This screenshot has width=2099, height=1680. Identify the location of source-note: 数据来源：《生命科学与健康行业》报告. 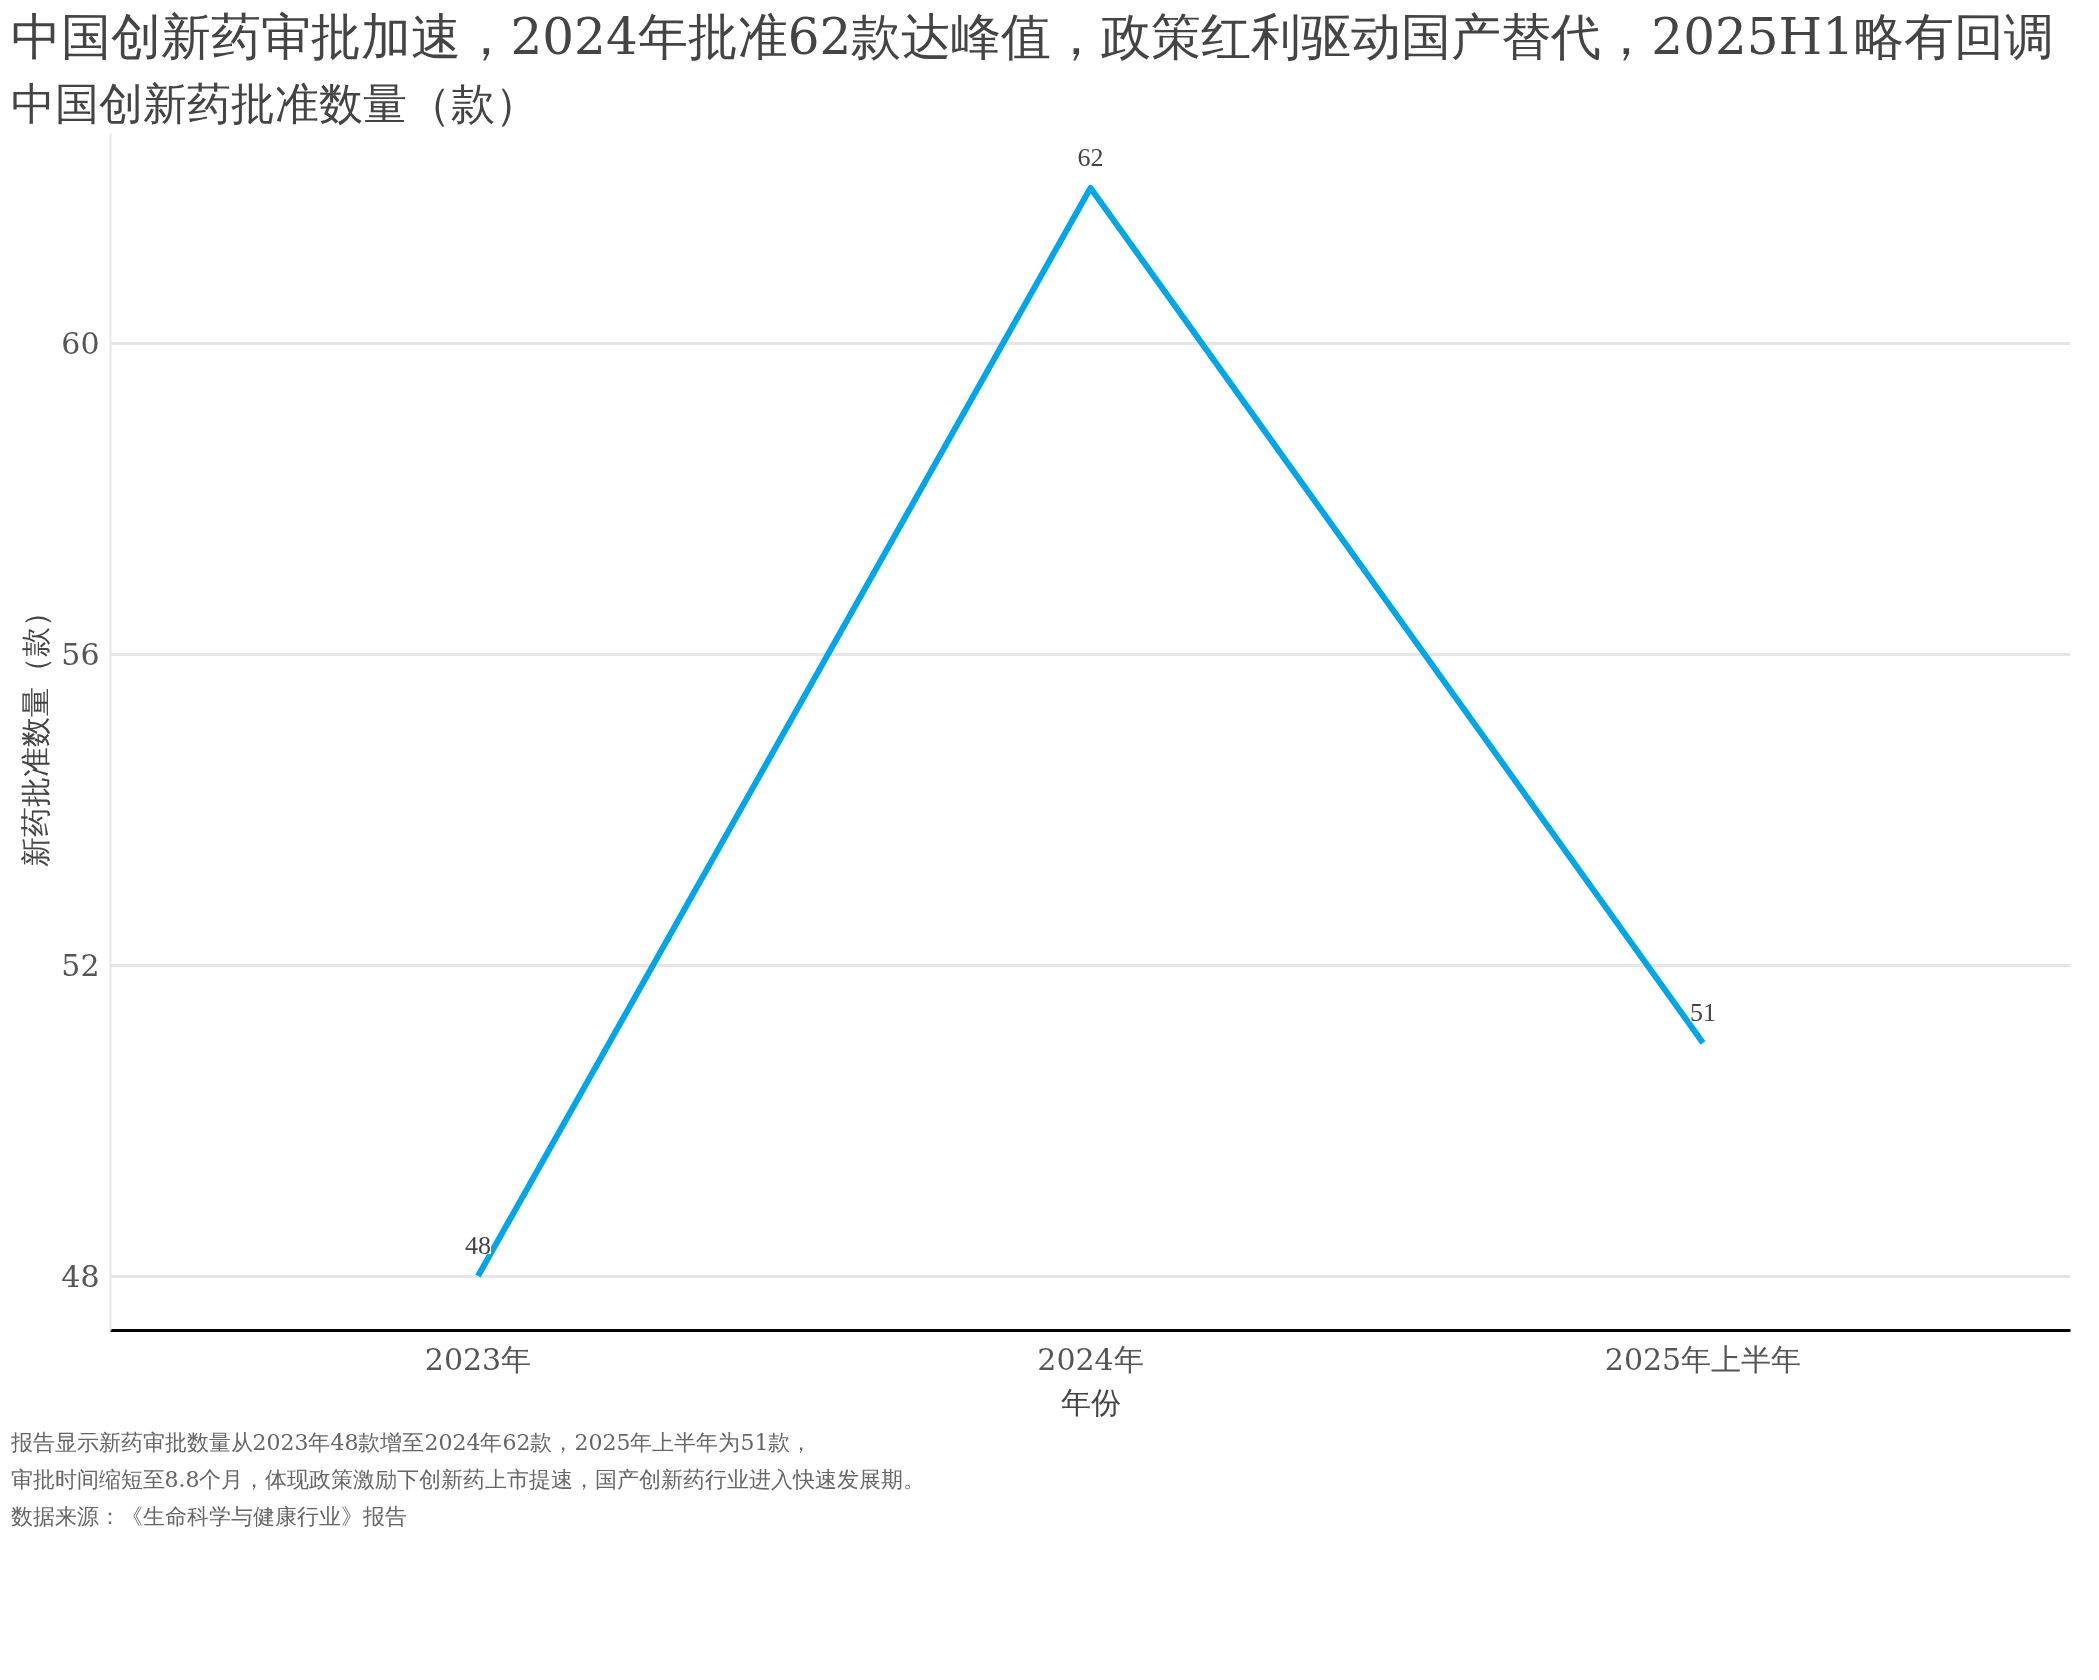
(208, 1516).